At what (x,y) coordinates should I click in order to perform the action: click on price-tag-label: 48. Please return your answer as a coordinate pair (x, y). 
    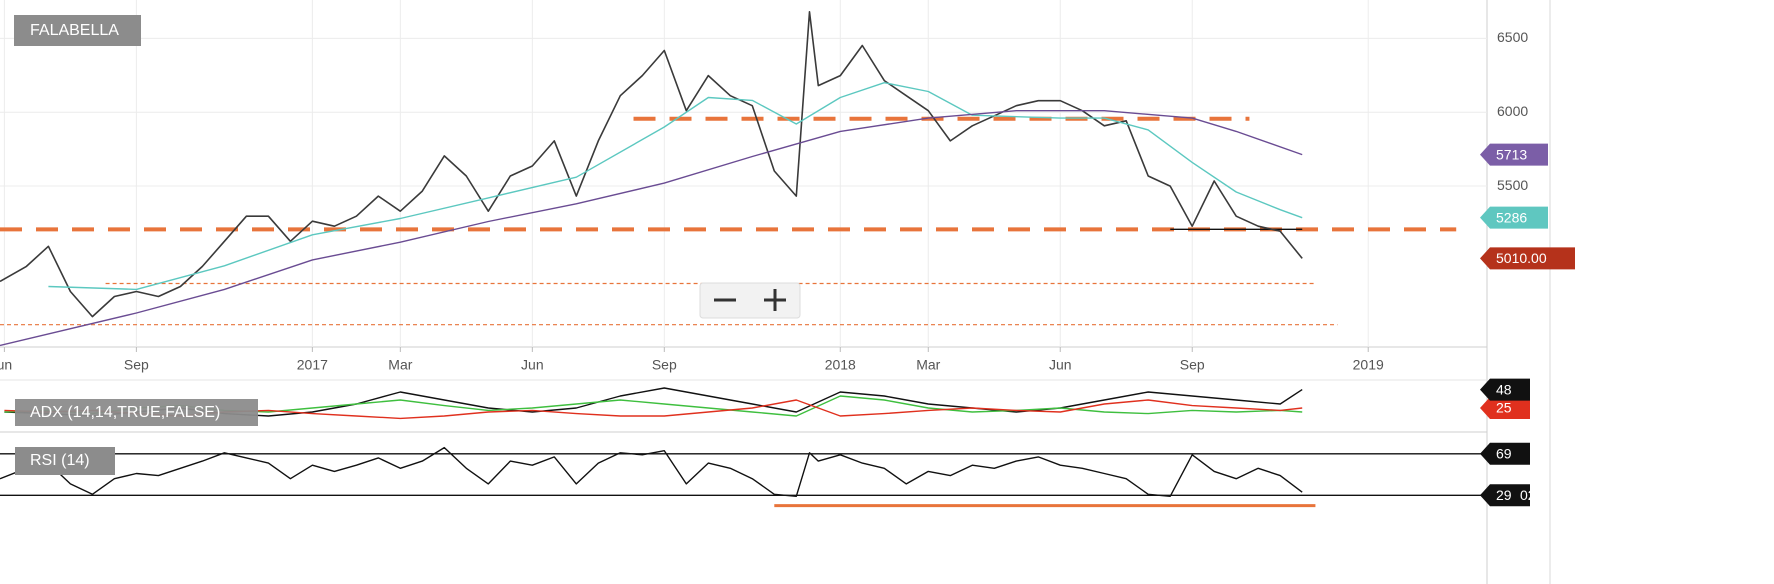
    Looking at the image, I should click on (1504, 389).